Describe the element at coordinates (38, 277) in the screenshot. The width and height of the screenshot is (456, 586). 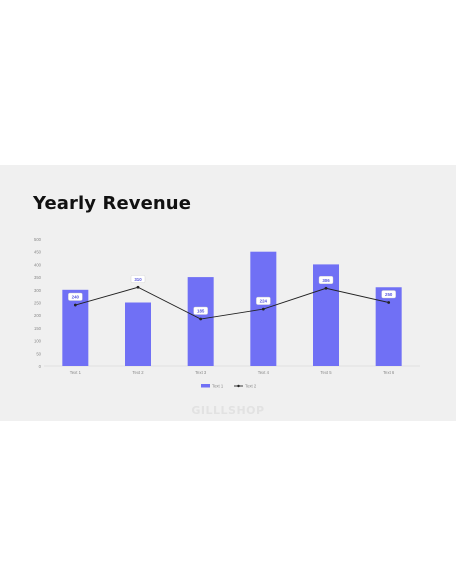
I see `y-tick-label: 350` at that location.